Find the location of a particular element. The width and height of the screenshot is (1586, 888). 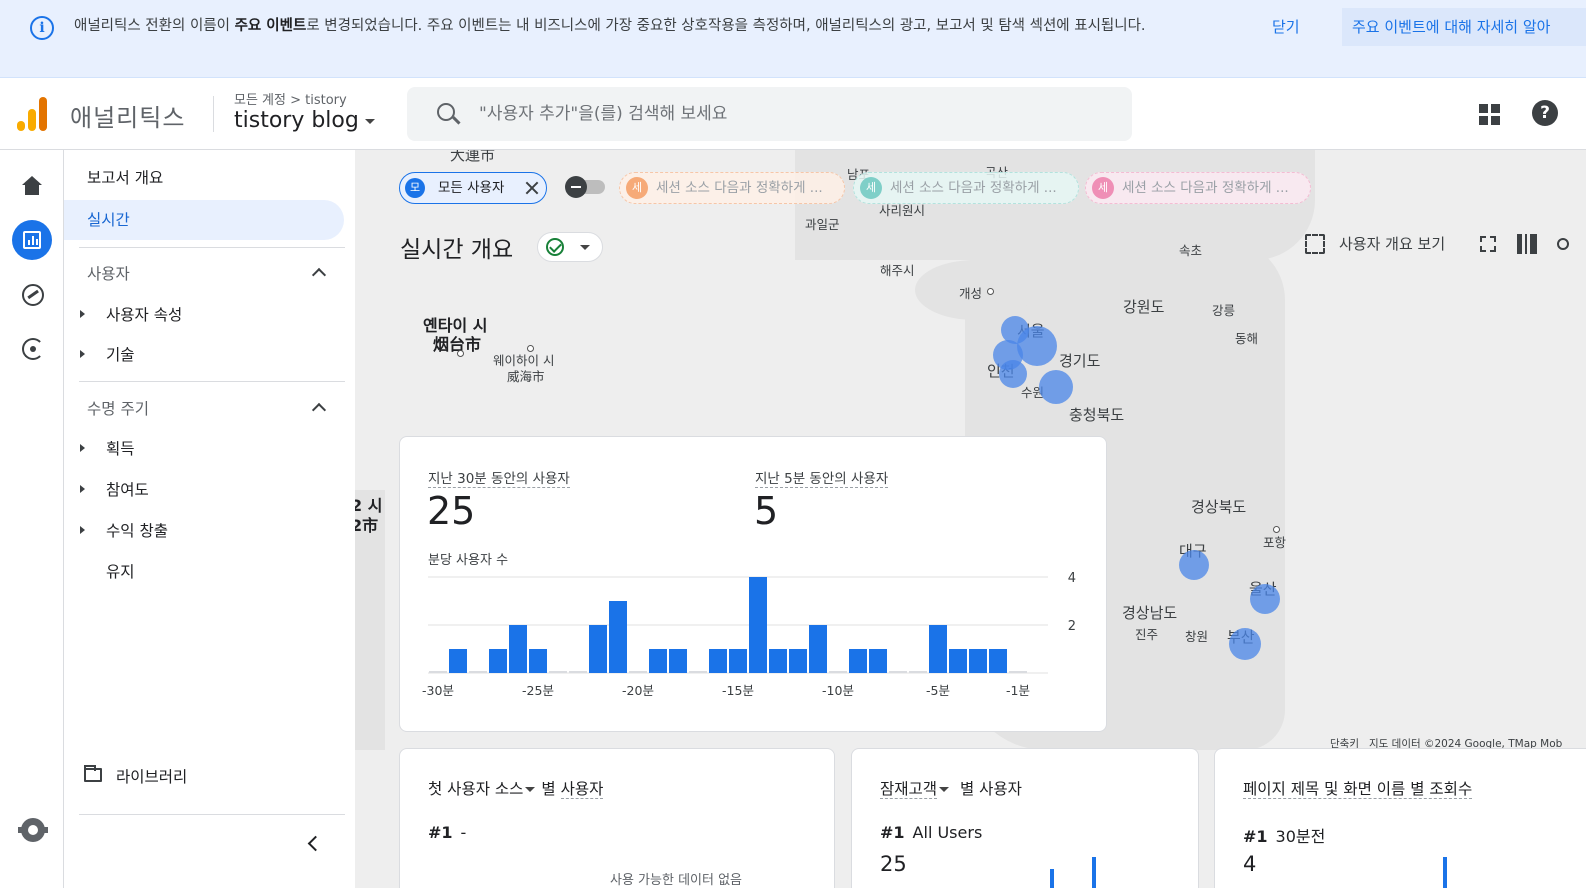

nav-monetization: 수익 창출 is located at coordinates (137, 531).